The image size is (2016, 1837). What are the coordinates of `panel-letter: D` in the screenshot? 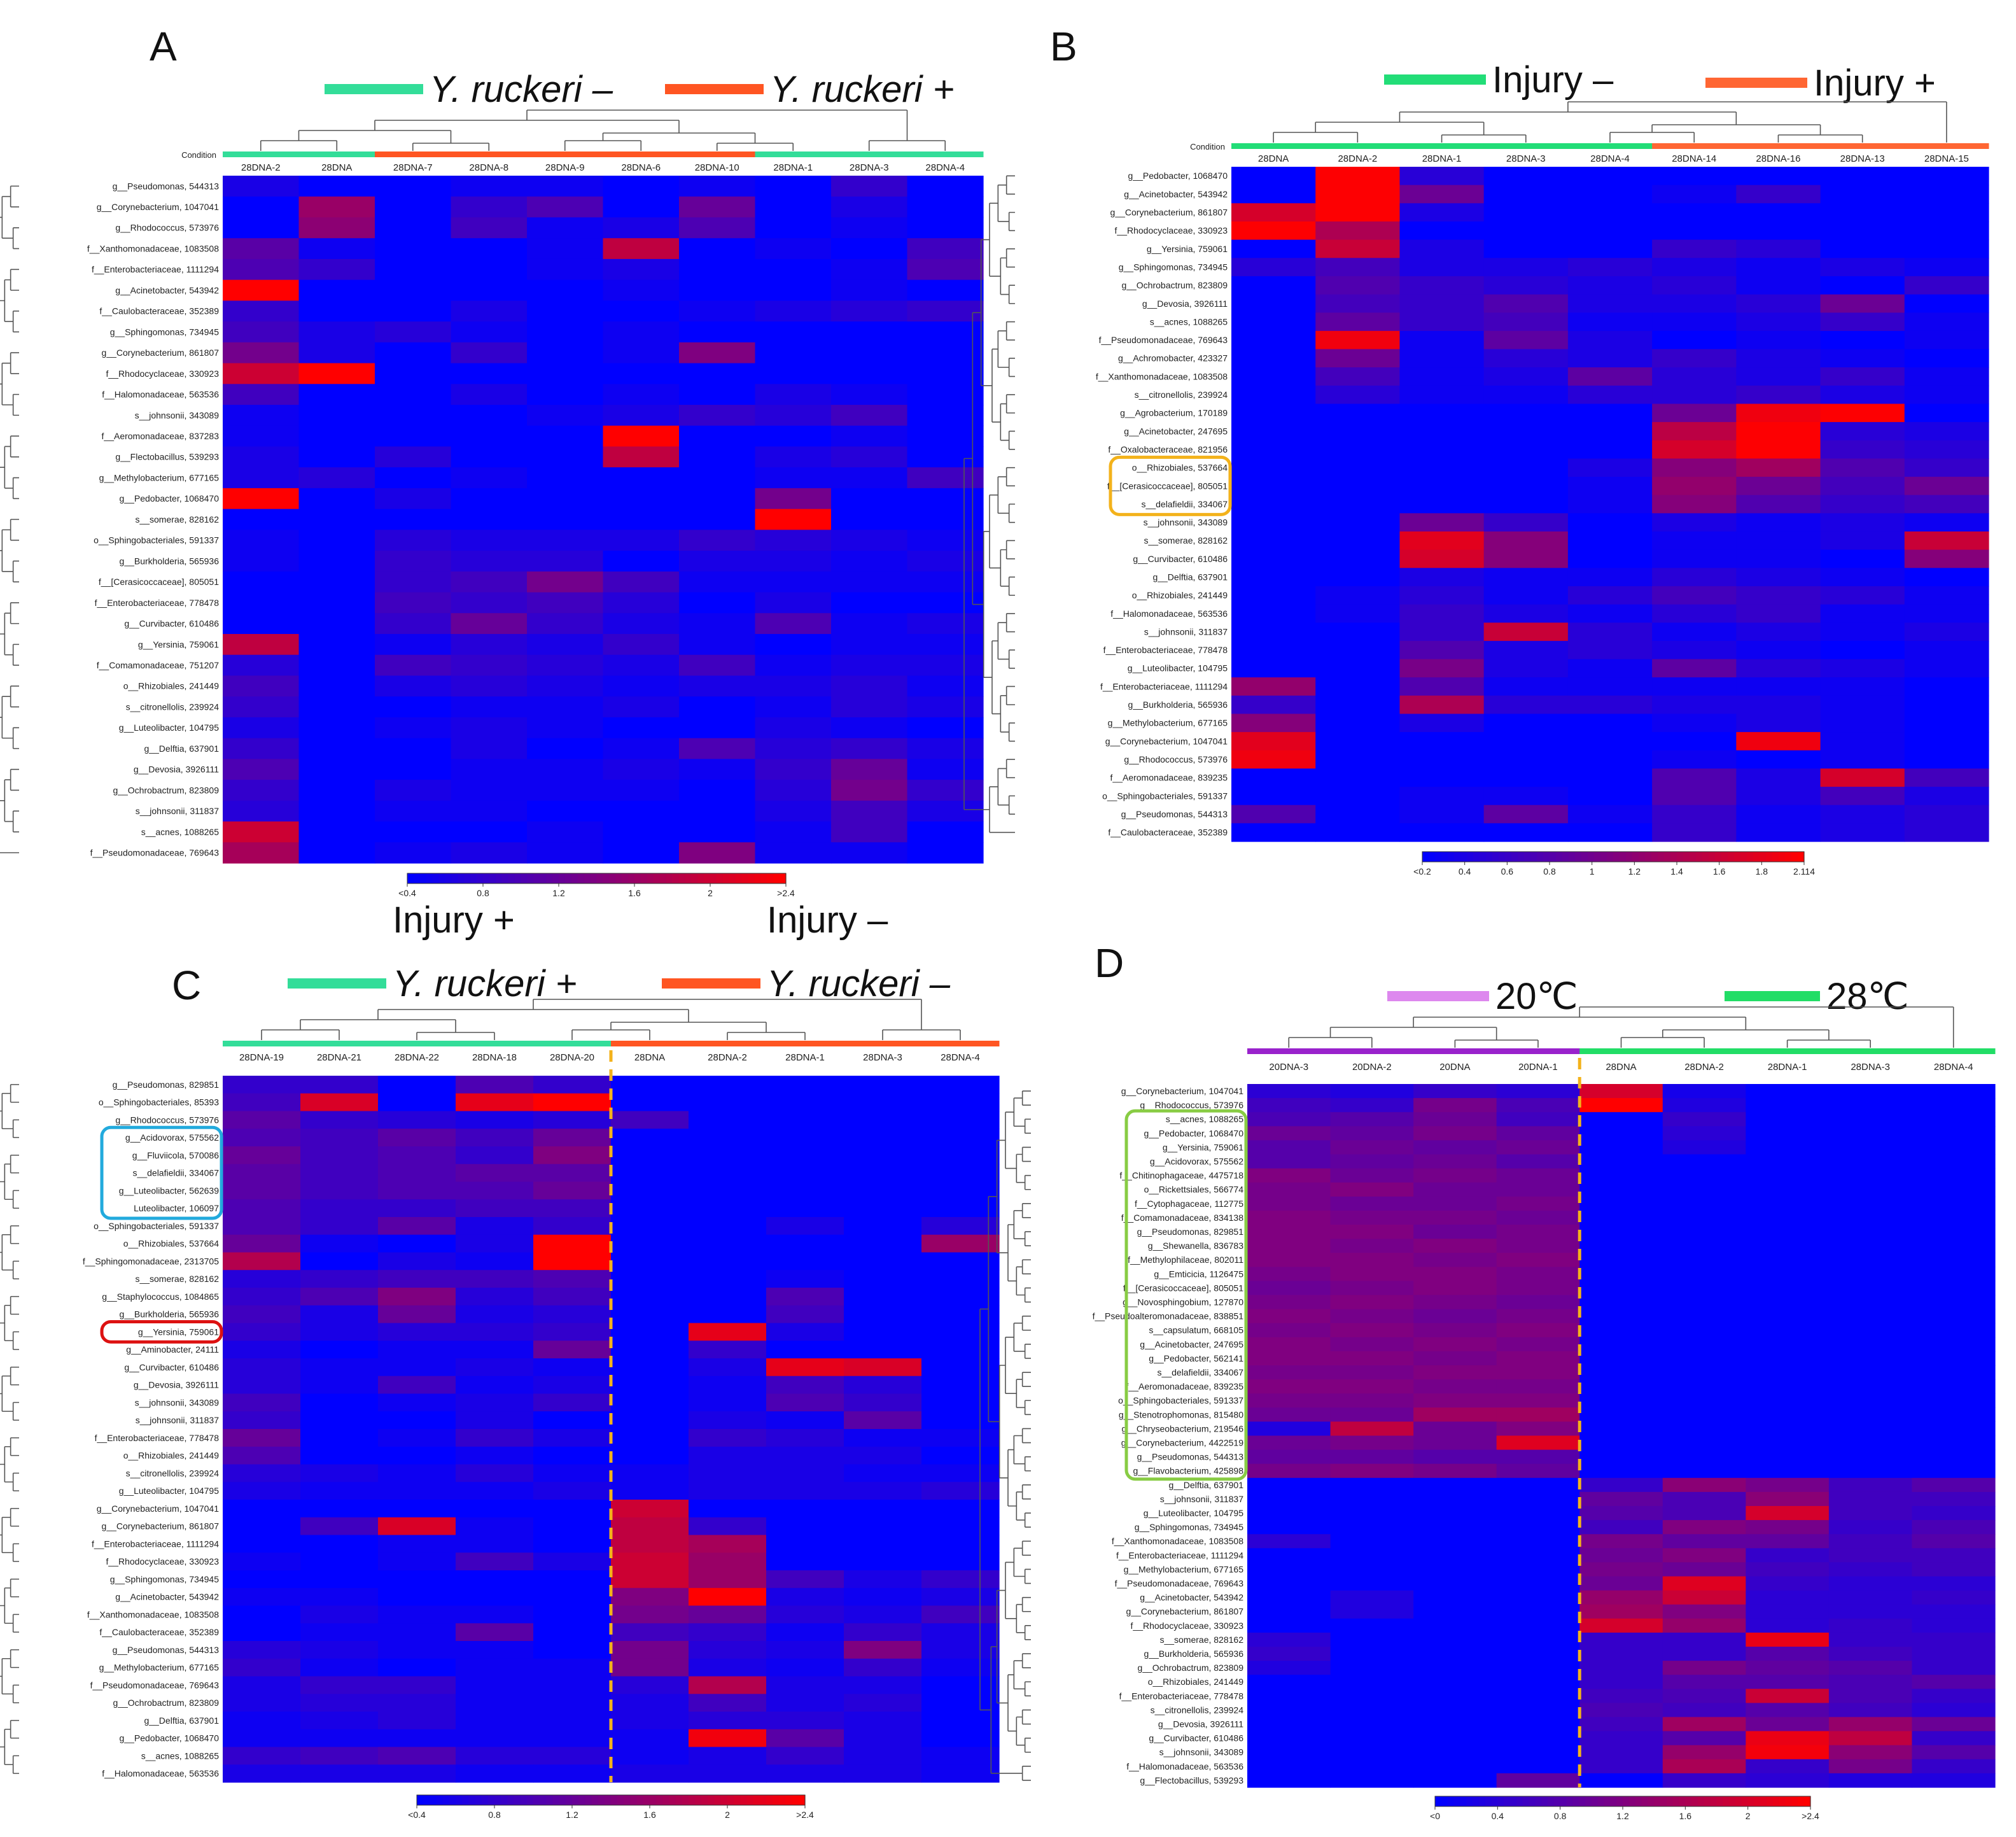 It's located at (1109, 963).